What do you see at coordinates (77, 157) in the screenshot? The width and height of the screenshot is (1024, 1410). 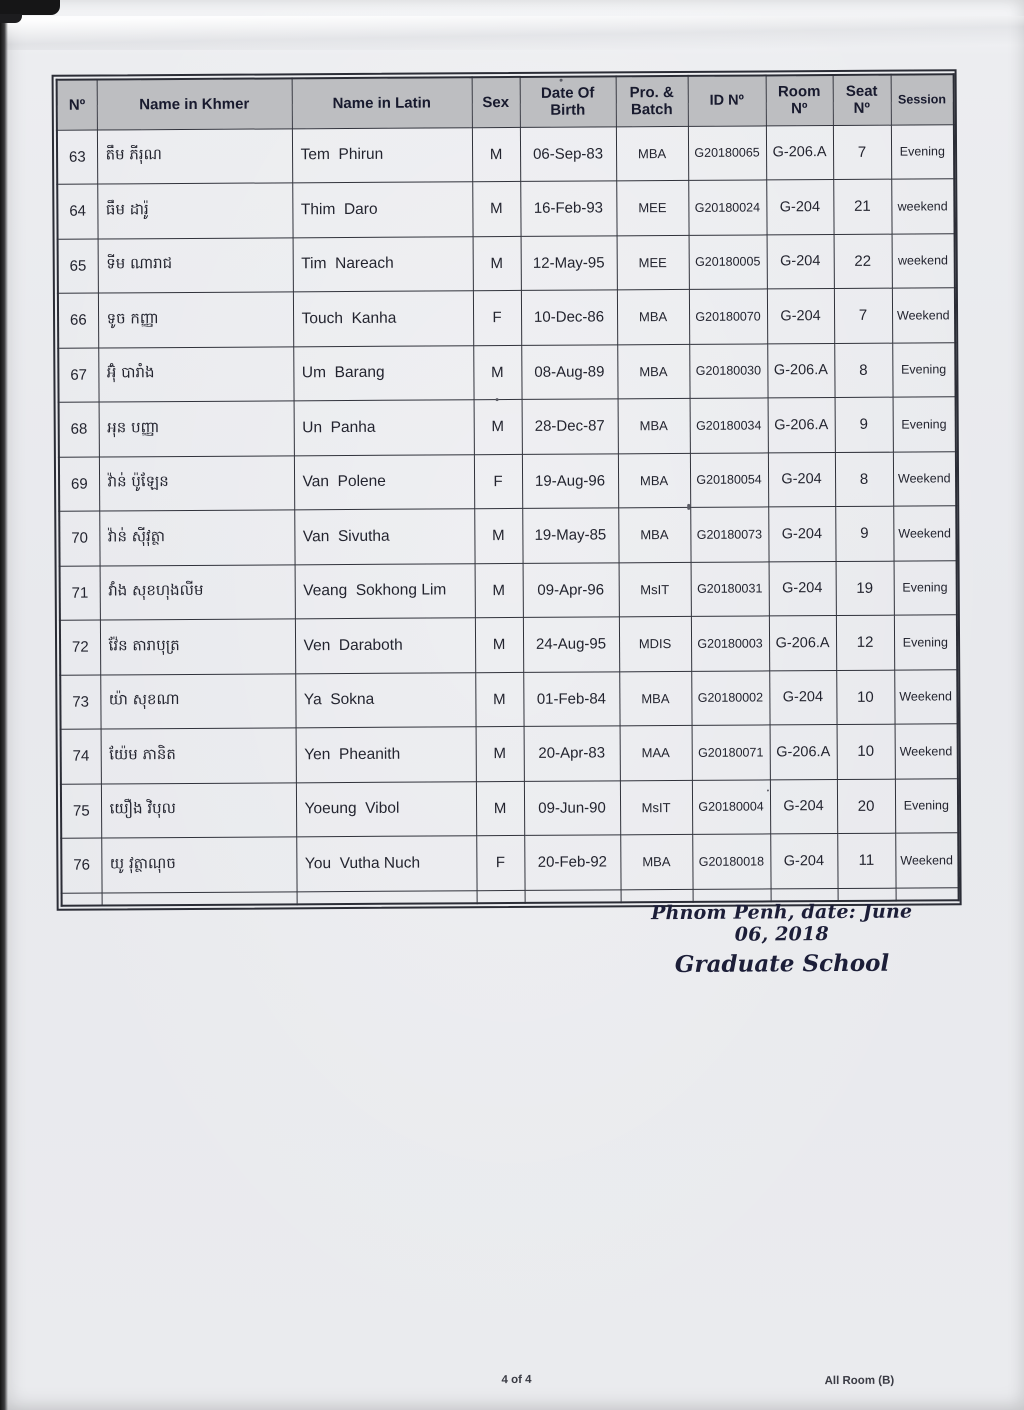 I see `cell-no: 63` at bounding box center [77, 157].